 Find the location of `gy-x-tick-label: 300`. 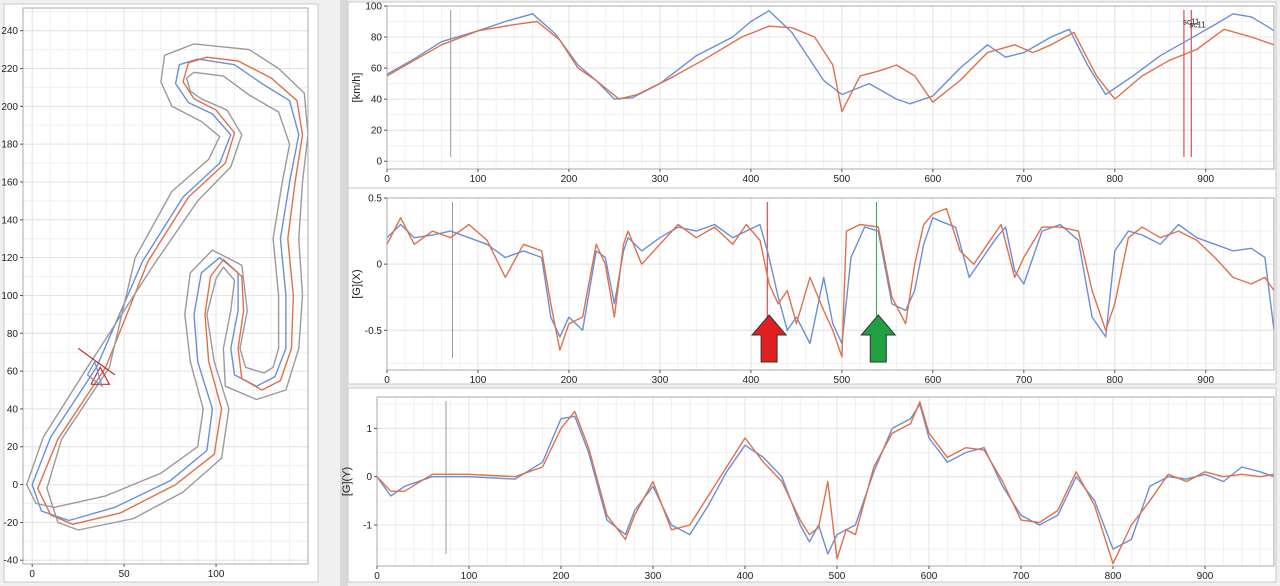

gy-x-tick-label: 300 is located at coordinates (653, 576).